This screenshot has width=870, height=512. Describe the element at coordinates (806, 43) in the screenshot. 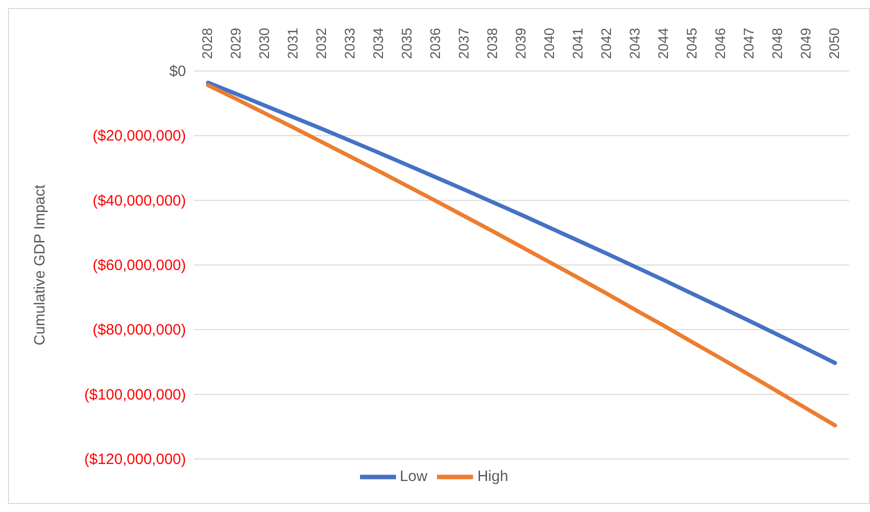

I see `x-tick-label: 2049` at that location.